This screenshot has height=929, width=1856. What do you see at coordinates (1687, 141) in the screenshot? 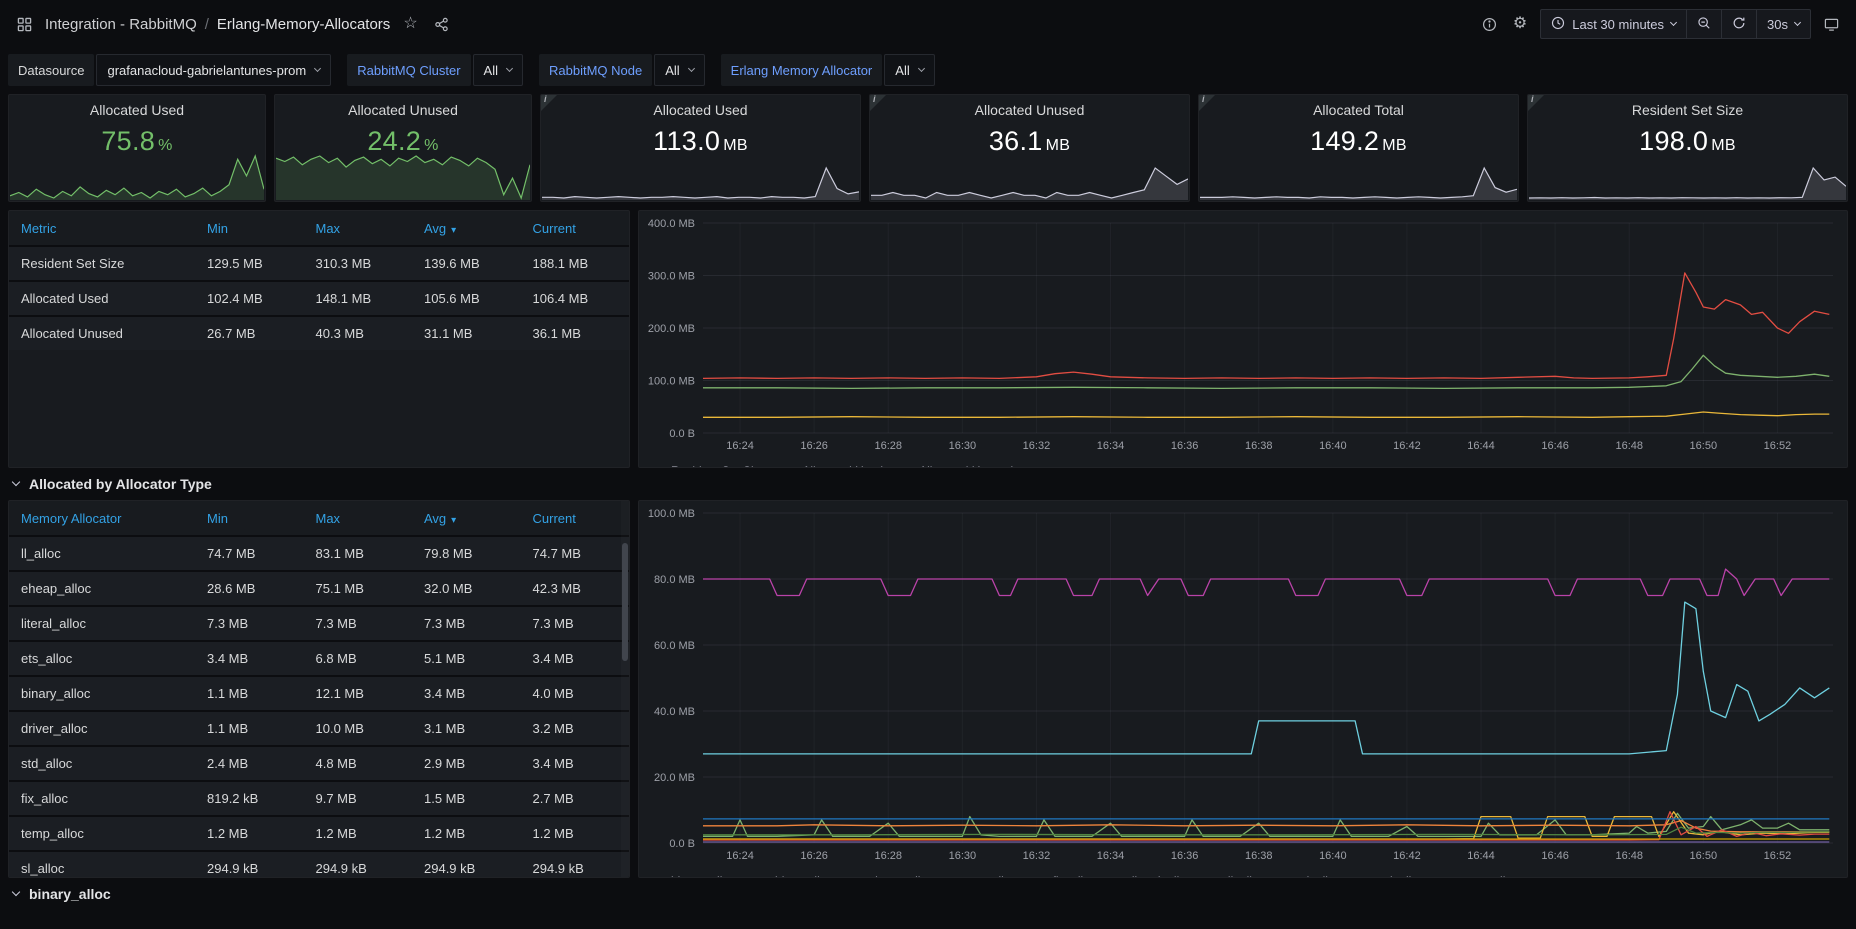
I see `stat-panel-value: 198.0 MB` at bounding box center [1687, 141].